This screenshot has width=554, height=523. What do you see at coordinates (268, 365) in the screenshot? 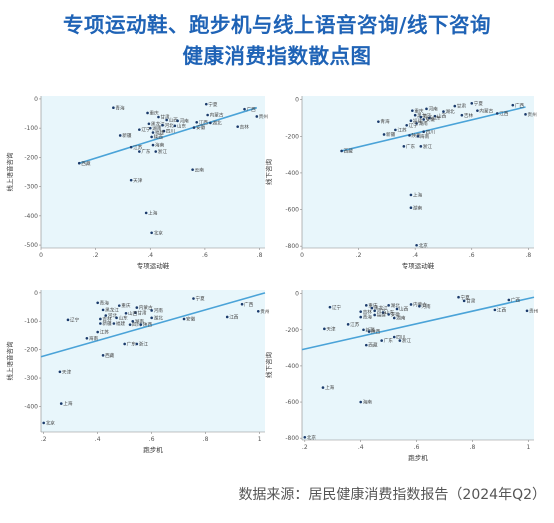
I see `y-axis-label: 线下咨询` at bounding box center [268, 365].